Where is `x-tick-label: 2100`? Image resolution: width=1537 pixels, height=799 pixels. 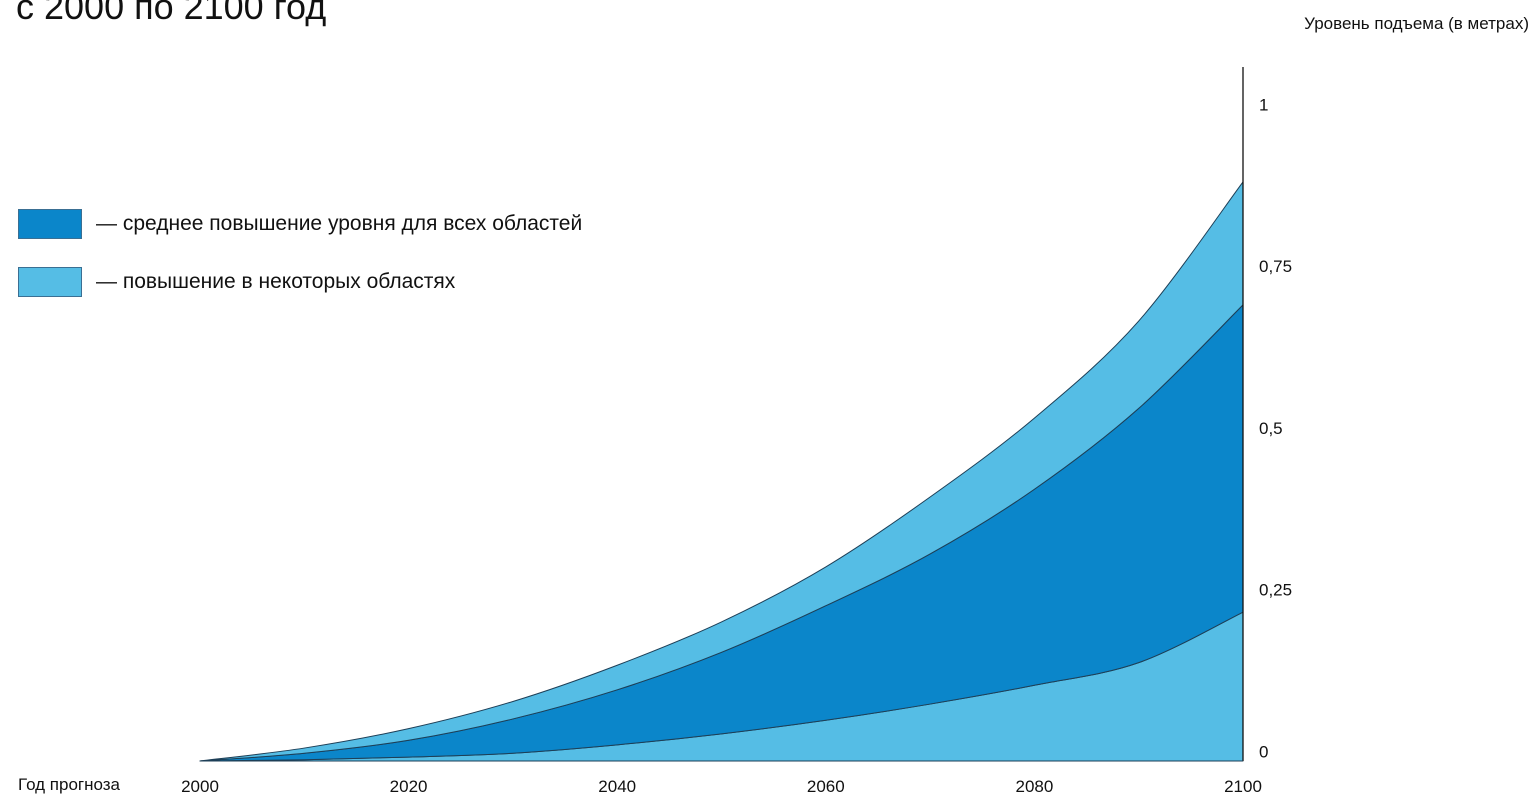 x-tick-label: 2100 is located at coordinates (1243, 786).